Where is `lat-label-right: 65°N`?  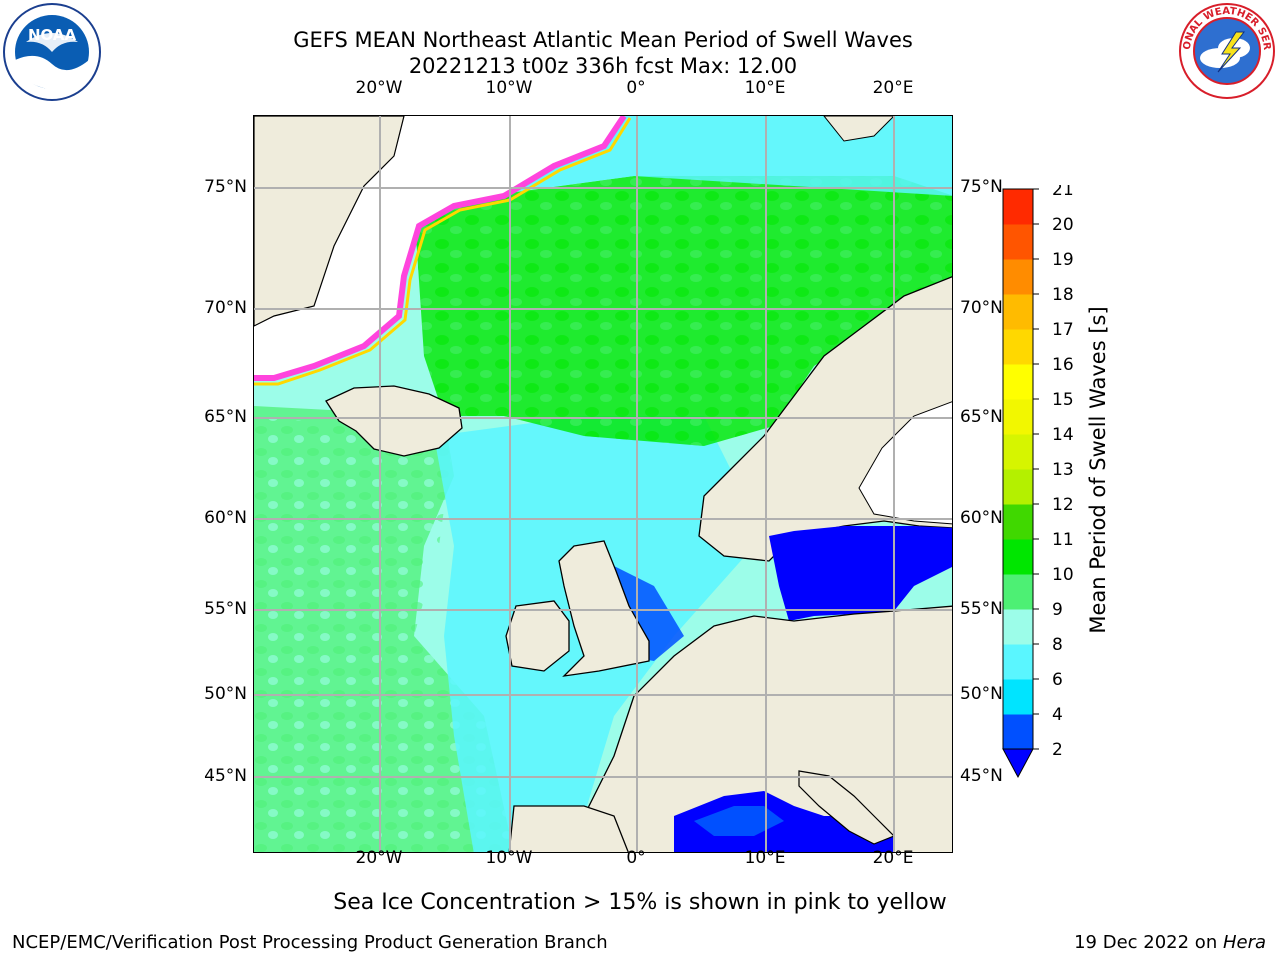
lat-label-right: 65°N is located at coordinates (981, 417).